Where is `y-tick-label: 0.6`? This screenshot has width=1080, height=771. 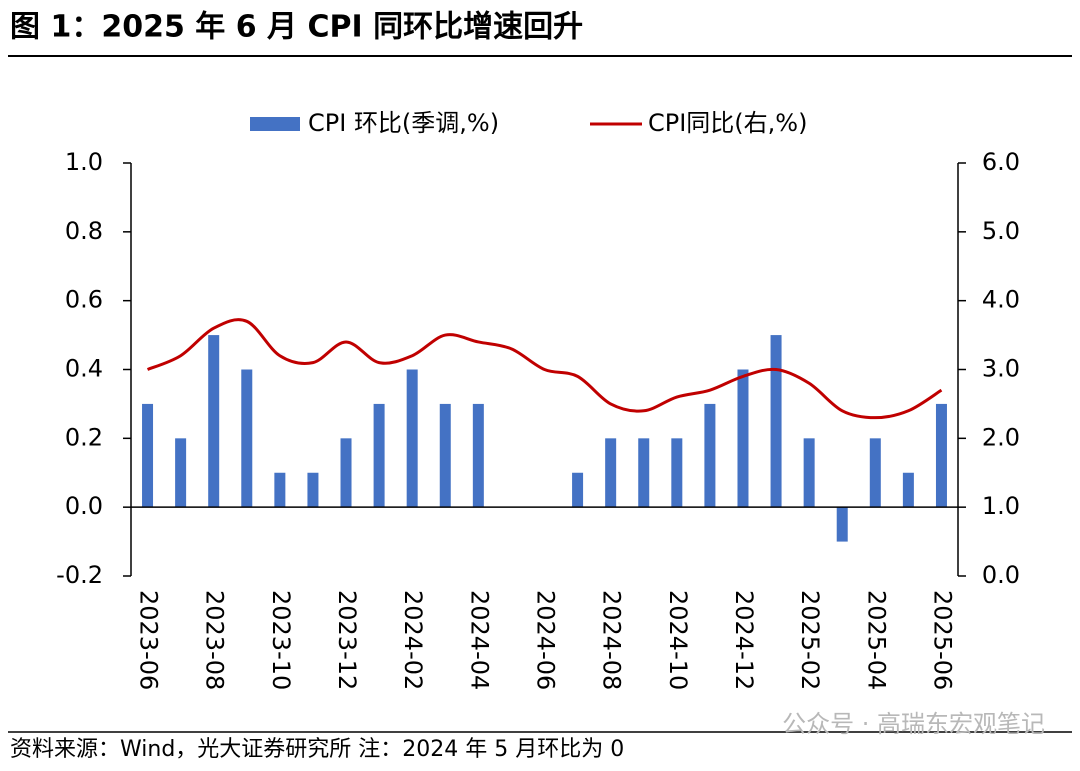 y-tick-label: 0.6 is located at coordinates (84, 300).